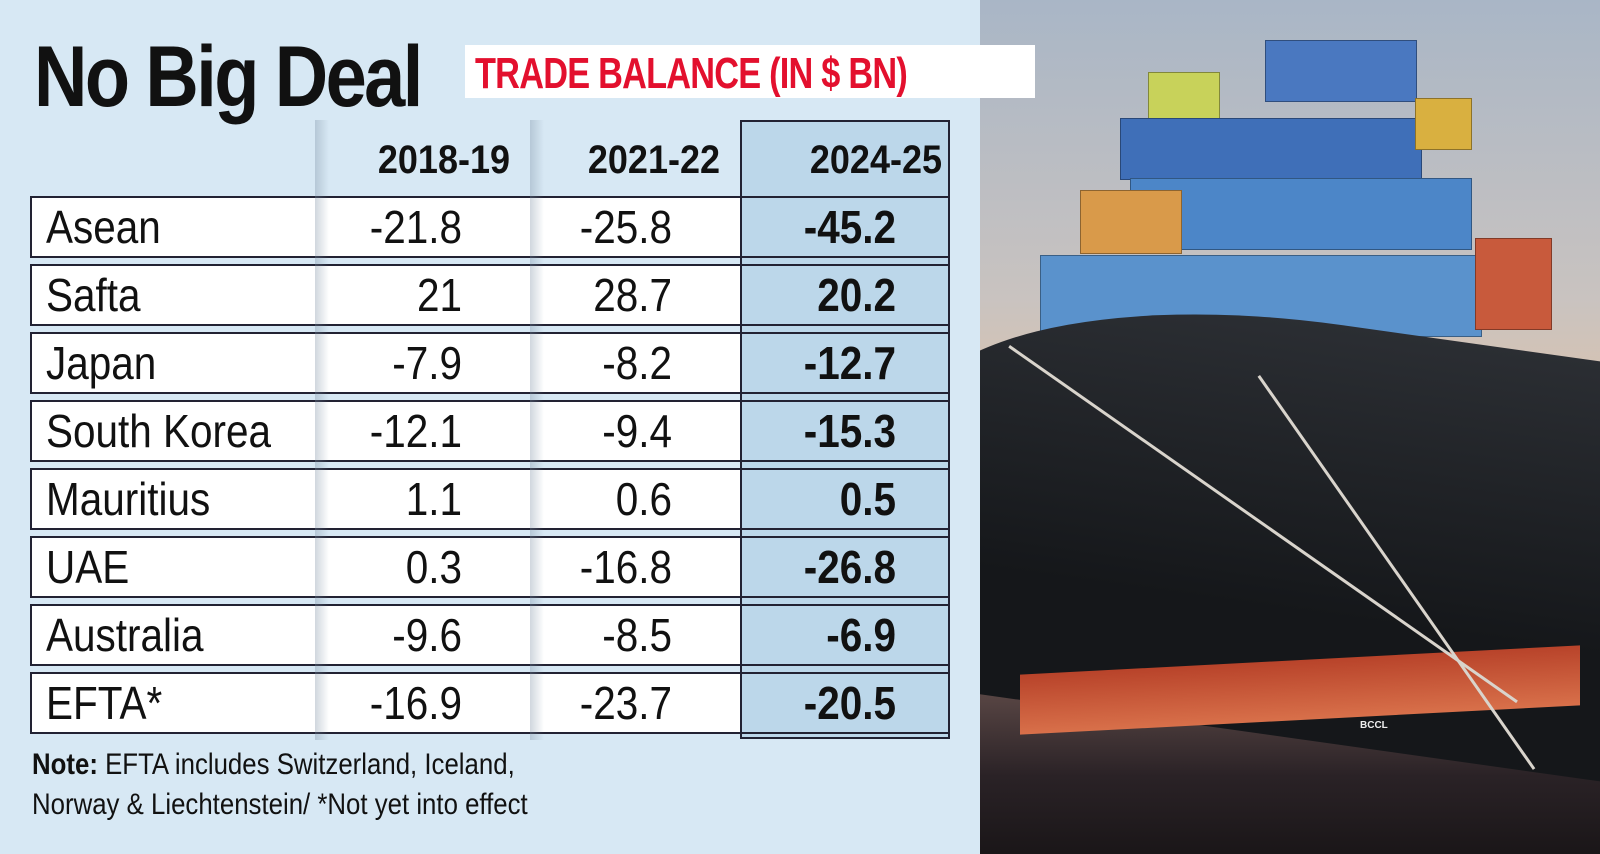  Describe the element at coordinates (637, 363) in the screenshot. I see `value-cell: -8.2` at that location.